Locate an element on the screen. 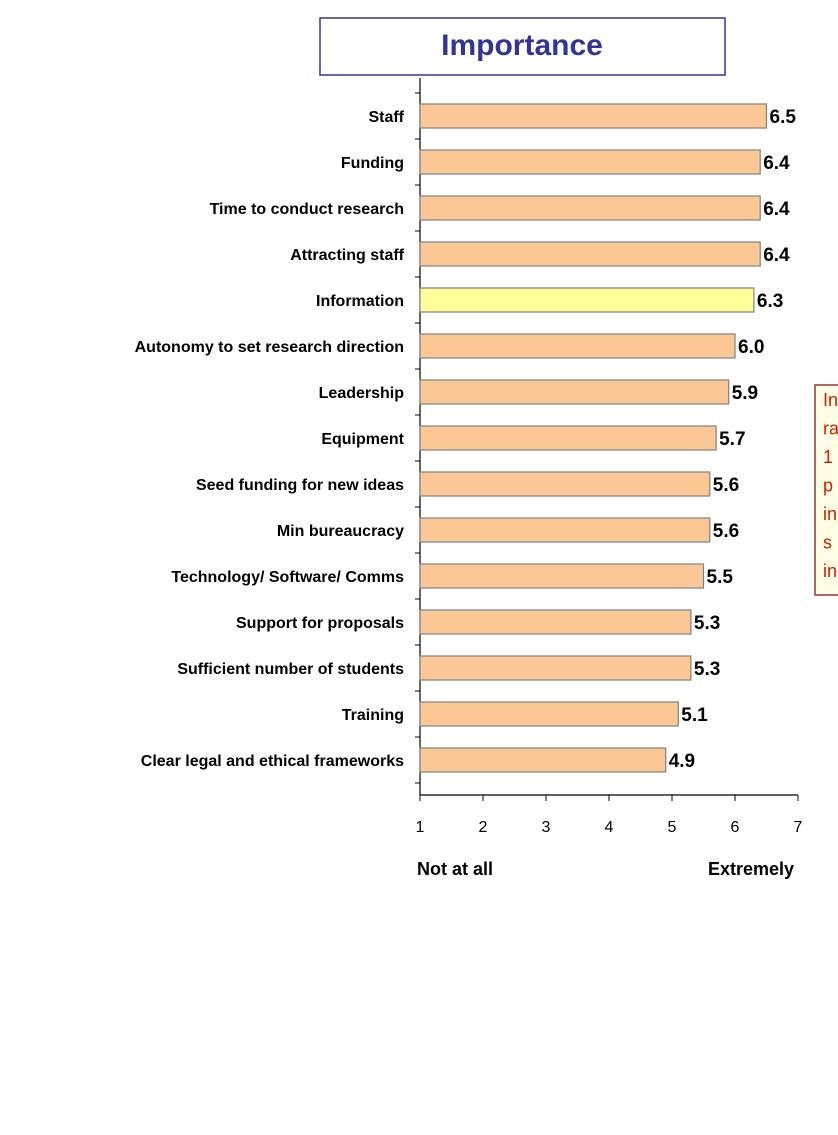 This screenshot has width=838, height=1135. annotation-box is located at coordinates (826, 490).